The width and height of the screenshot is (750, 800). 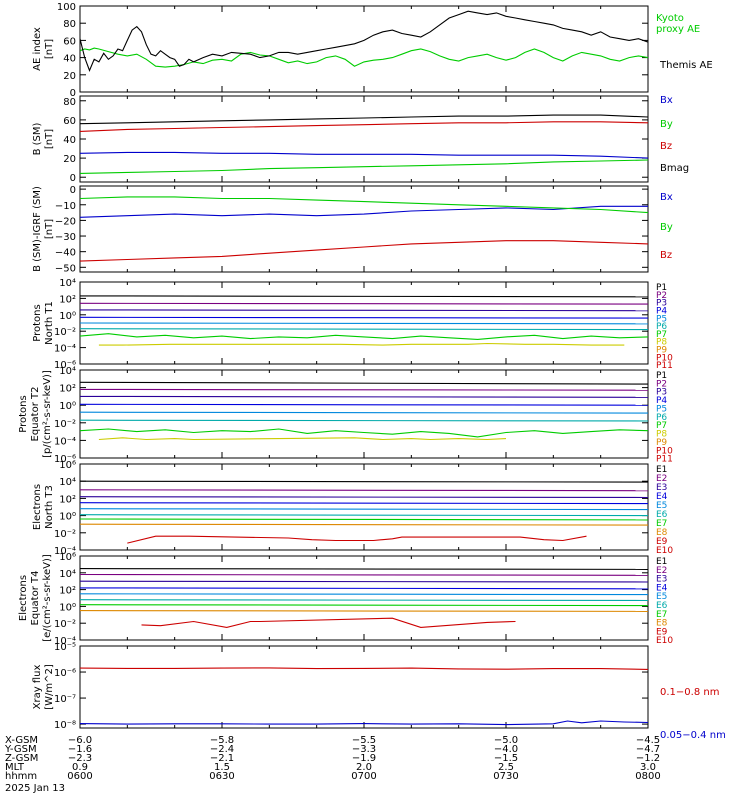 What do you see at coordinates (506, 740) in the screenshot?
I see `axis-row-value: −5.0` at bounding box center [506, 740].